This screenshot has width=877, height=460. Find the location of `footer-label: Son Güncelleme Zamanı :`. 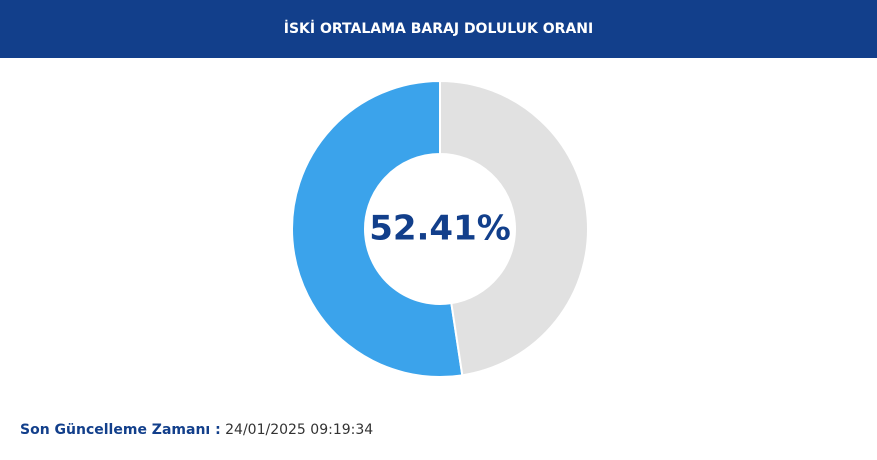

footer-label: Son Güncelleme Zamanı : is located at coordinates (120, 430).